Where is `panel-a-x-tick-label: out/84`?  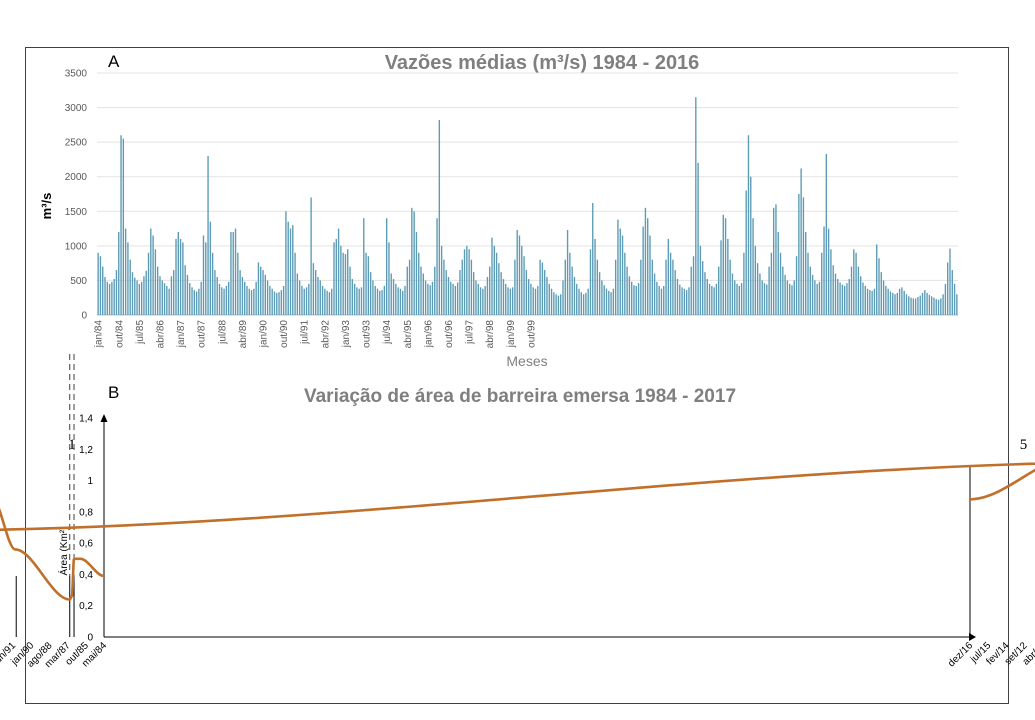
panel-a-x-tick-label: out/84 is located at coordinates (119, 334).